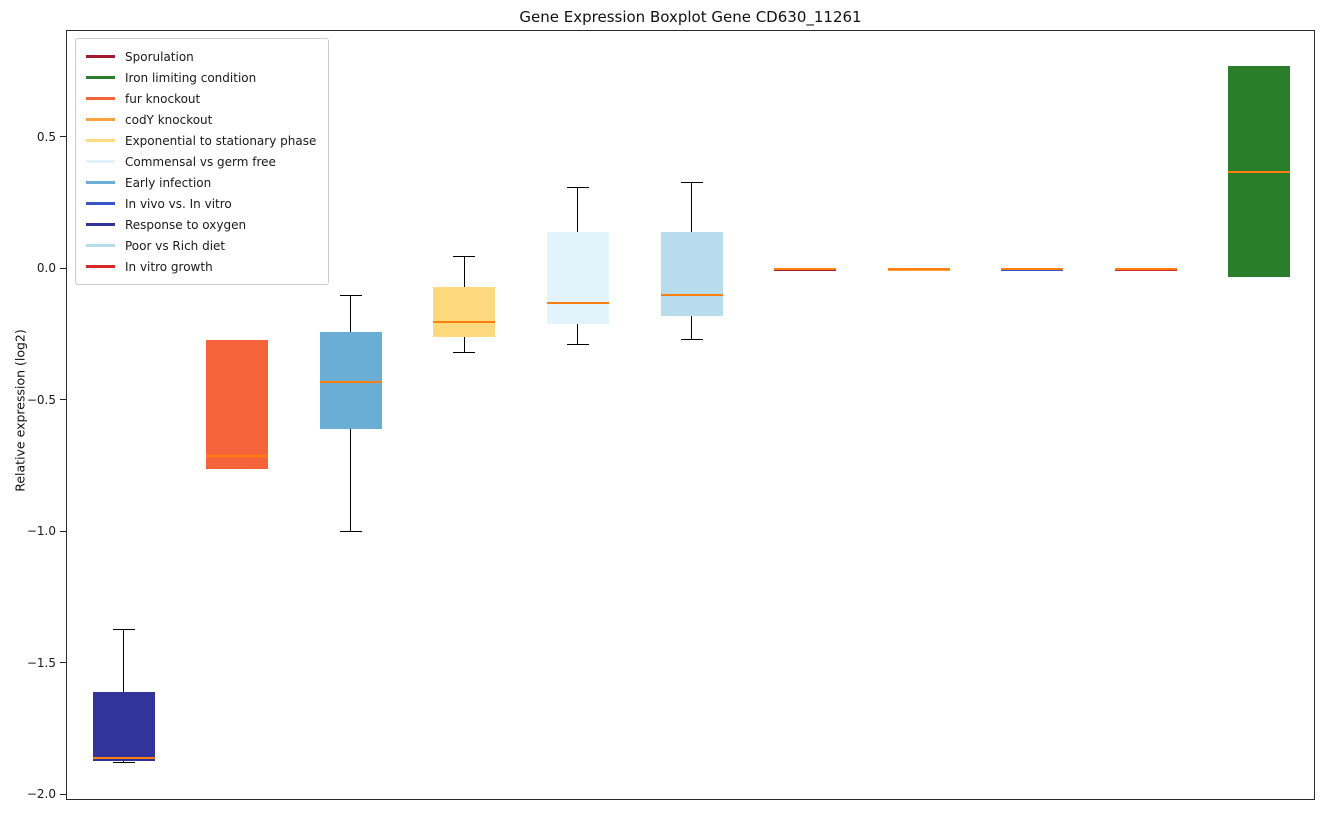 The height and width of the screenshot is (814, 1322). I want to click on y-tick-label: 0.5, so click(46, 136).